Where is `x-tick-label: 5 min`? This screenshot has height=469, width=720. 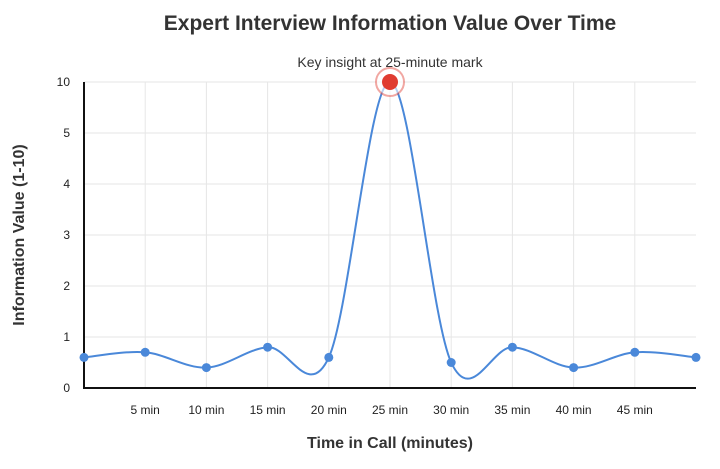 x-tick-label: 5 min is located at coordinates (145, 410).